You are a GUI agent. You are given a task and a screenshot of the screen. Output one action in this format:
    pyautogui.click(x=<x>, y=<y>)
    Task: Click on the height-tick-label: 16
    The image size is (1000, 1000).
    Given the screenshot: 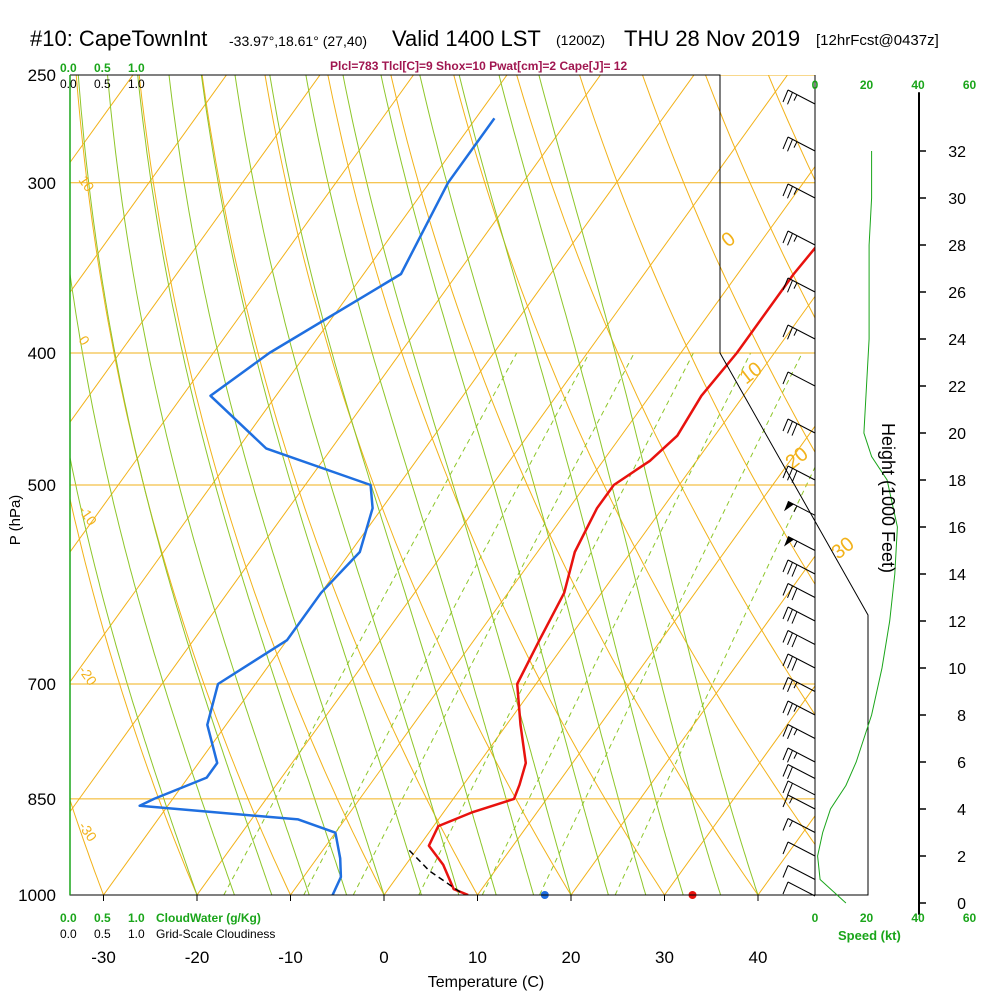 What is the action you would take?
    pyautogui.click(x=957, y=528)
    